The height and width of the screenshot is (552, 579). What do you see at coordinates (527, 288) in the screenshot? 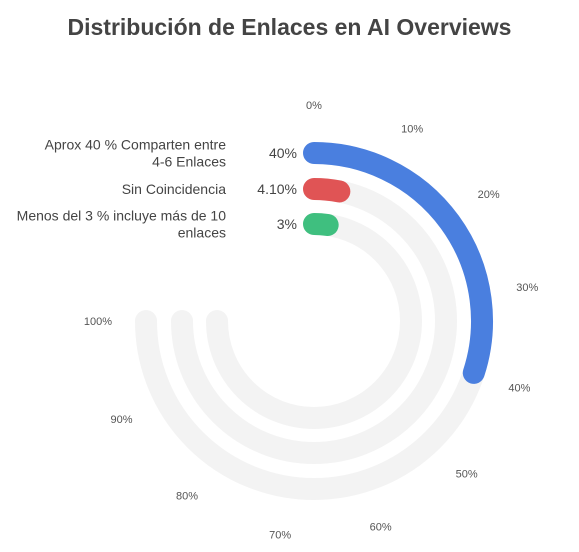
I see `tick-label-3: 30%` at bounding box center [527, 288].